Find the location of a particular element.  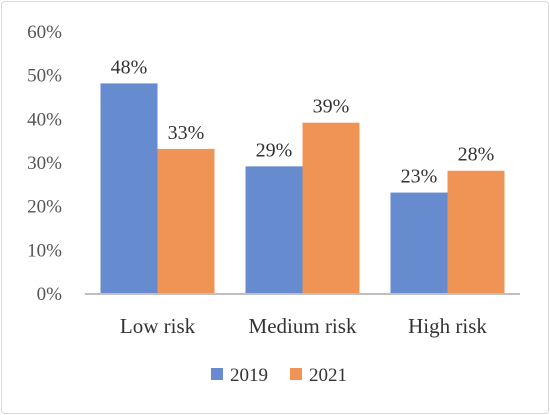

data-label: 23% is located at coordinates (419, 177).